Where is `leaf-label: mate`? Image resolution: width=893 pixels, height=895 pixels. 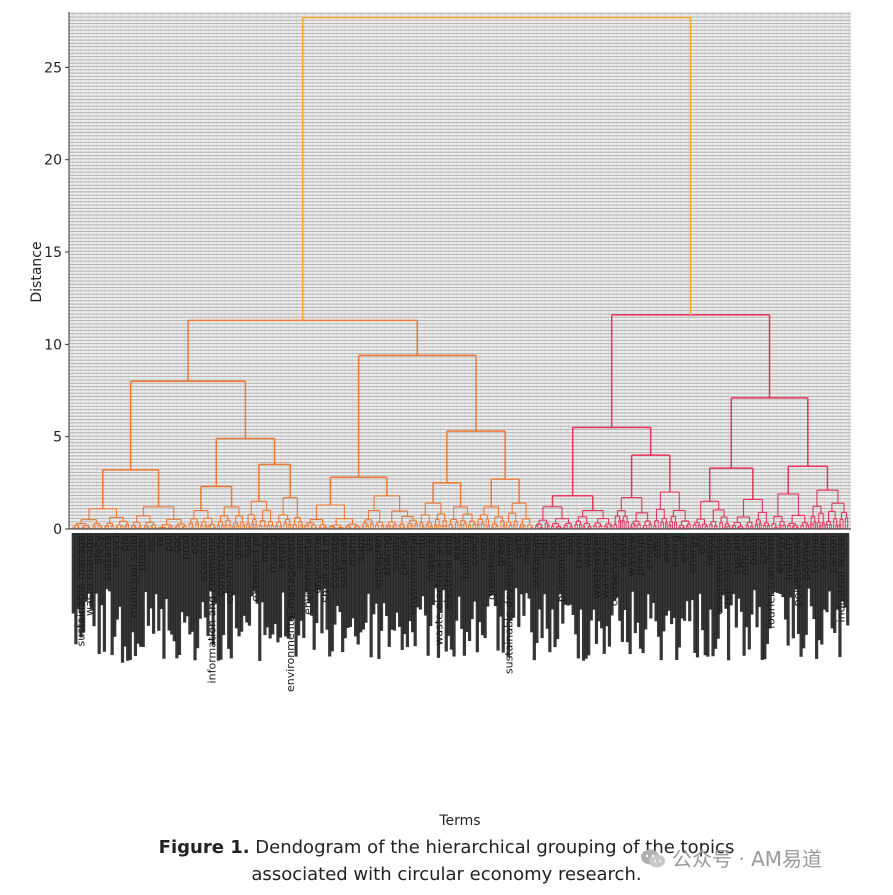 leaf-label: mate is located at coordinates (526, 549).